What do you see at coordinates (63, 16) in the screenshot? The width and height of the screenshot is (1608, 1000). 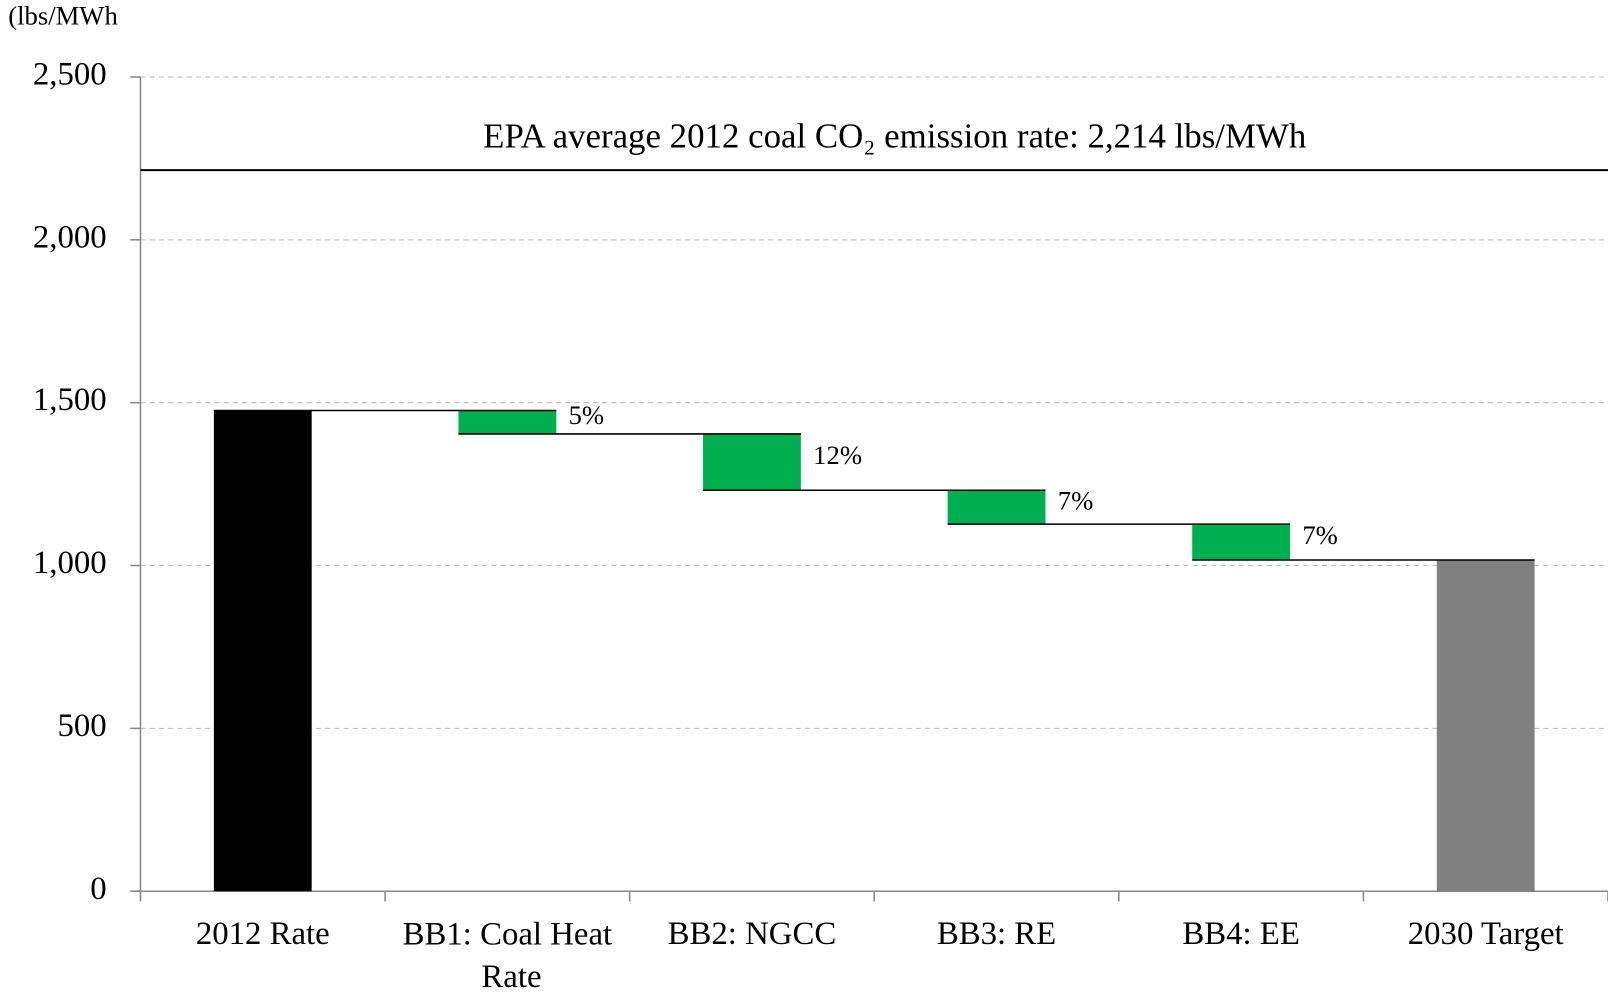 I see `y-axis-label: (lbs/MWh` at bounding box center [63, 16].